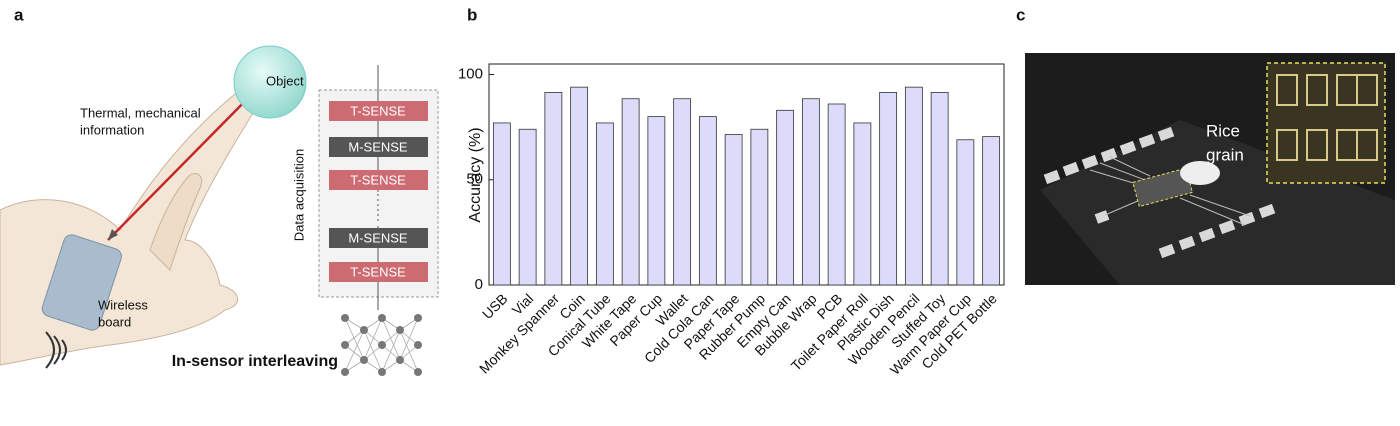 This screenshot has height=426, width=1400. What do you see at coordinates (112, 129) in the screenshot?
I see `info-label: information` at bounding box center [112, 129].